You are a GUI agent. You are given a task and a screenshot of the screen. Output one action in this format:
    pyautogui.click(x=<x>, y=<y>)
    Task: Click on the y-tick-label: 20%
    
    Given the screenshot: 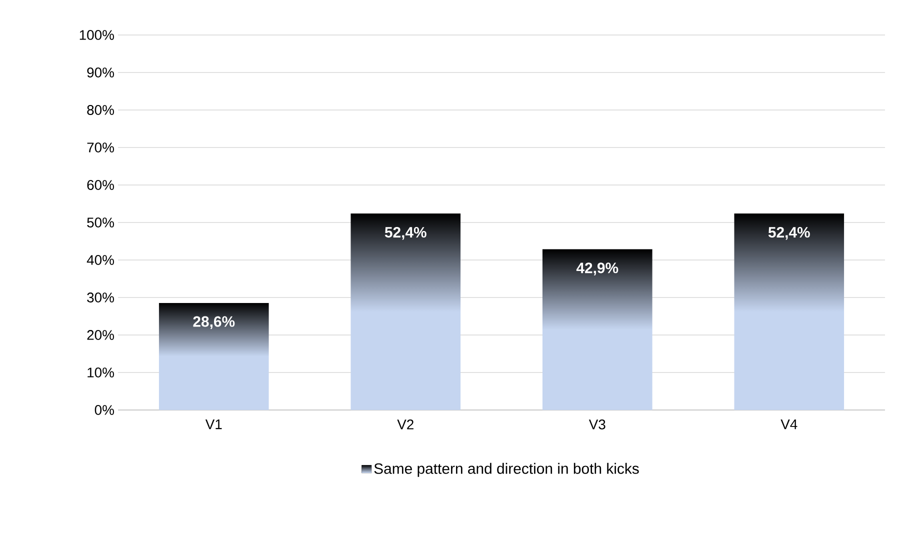 What is the action you would take?
    pyautogui.click(x=100, y=335)
    